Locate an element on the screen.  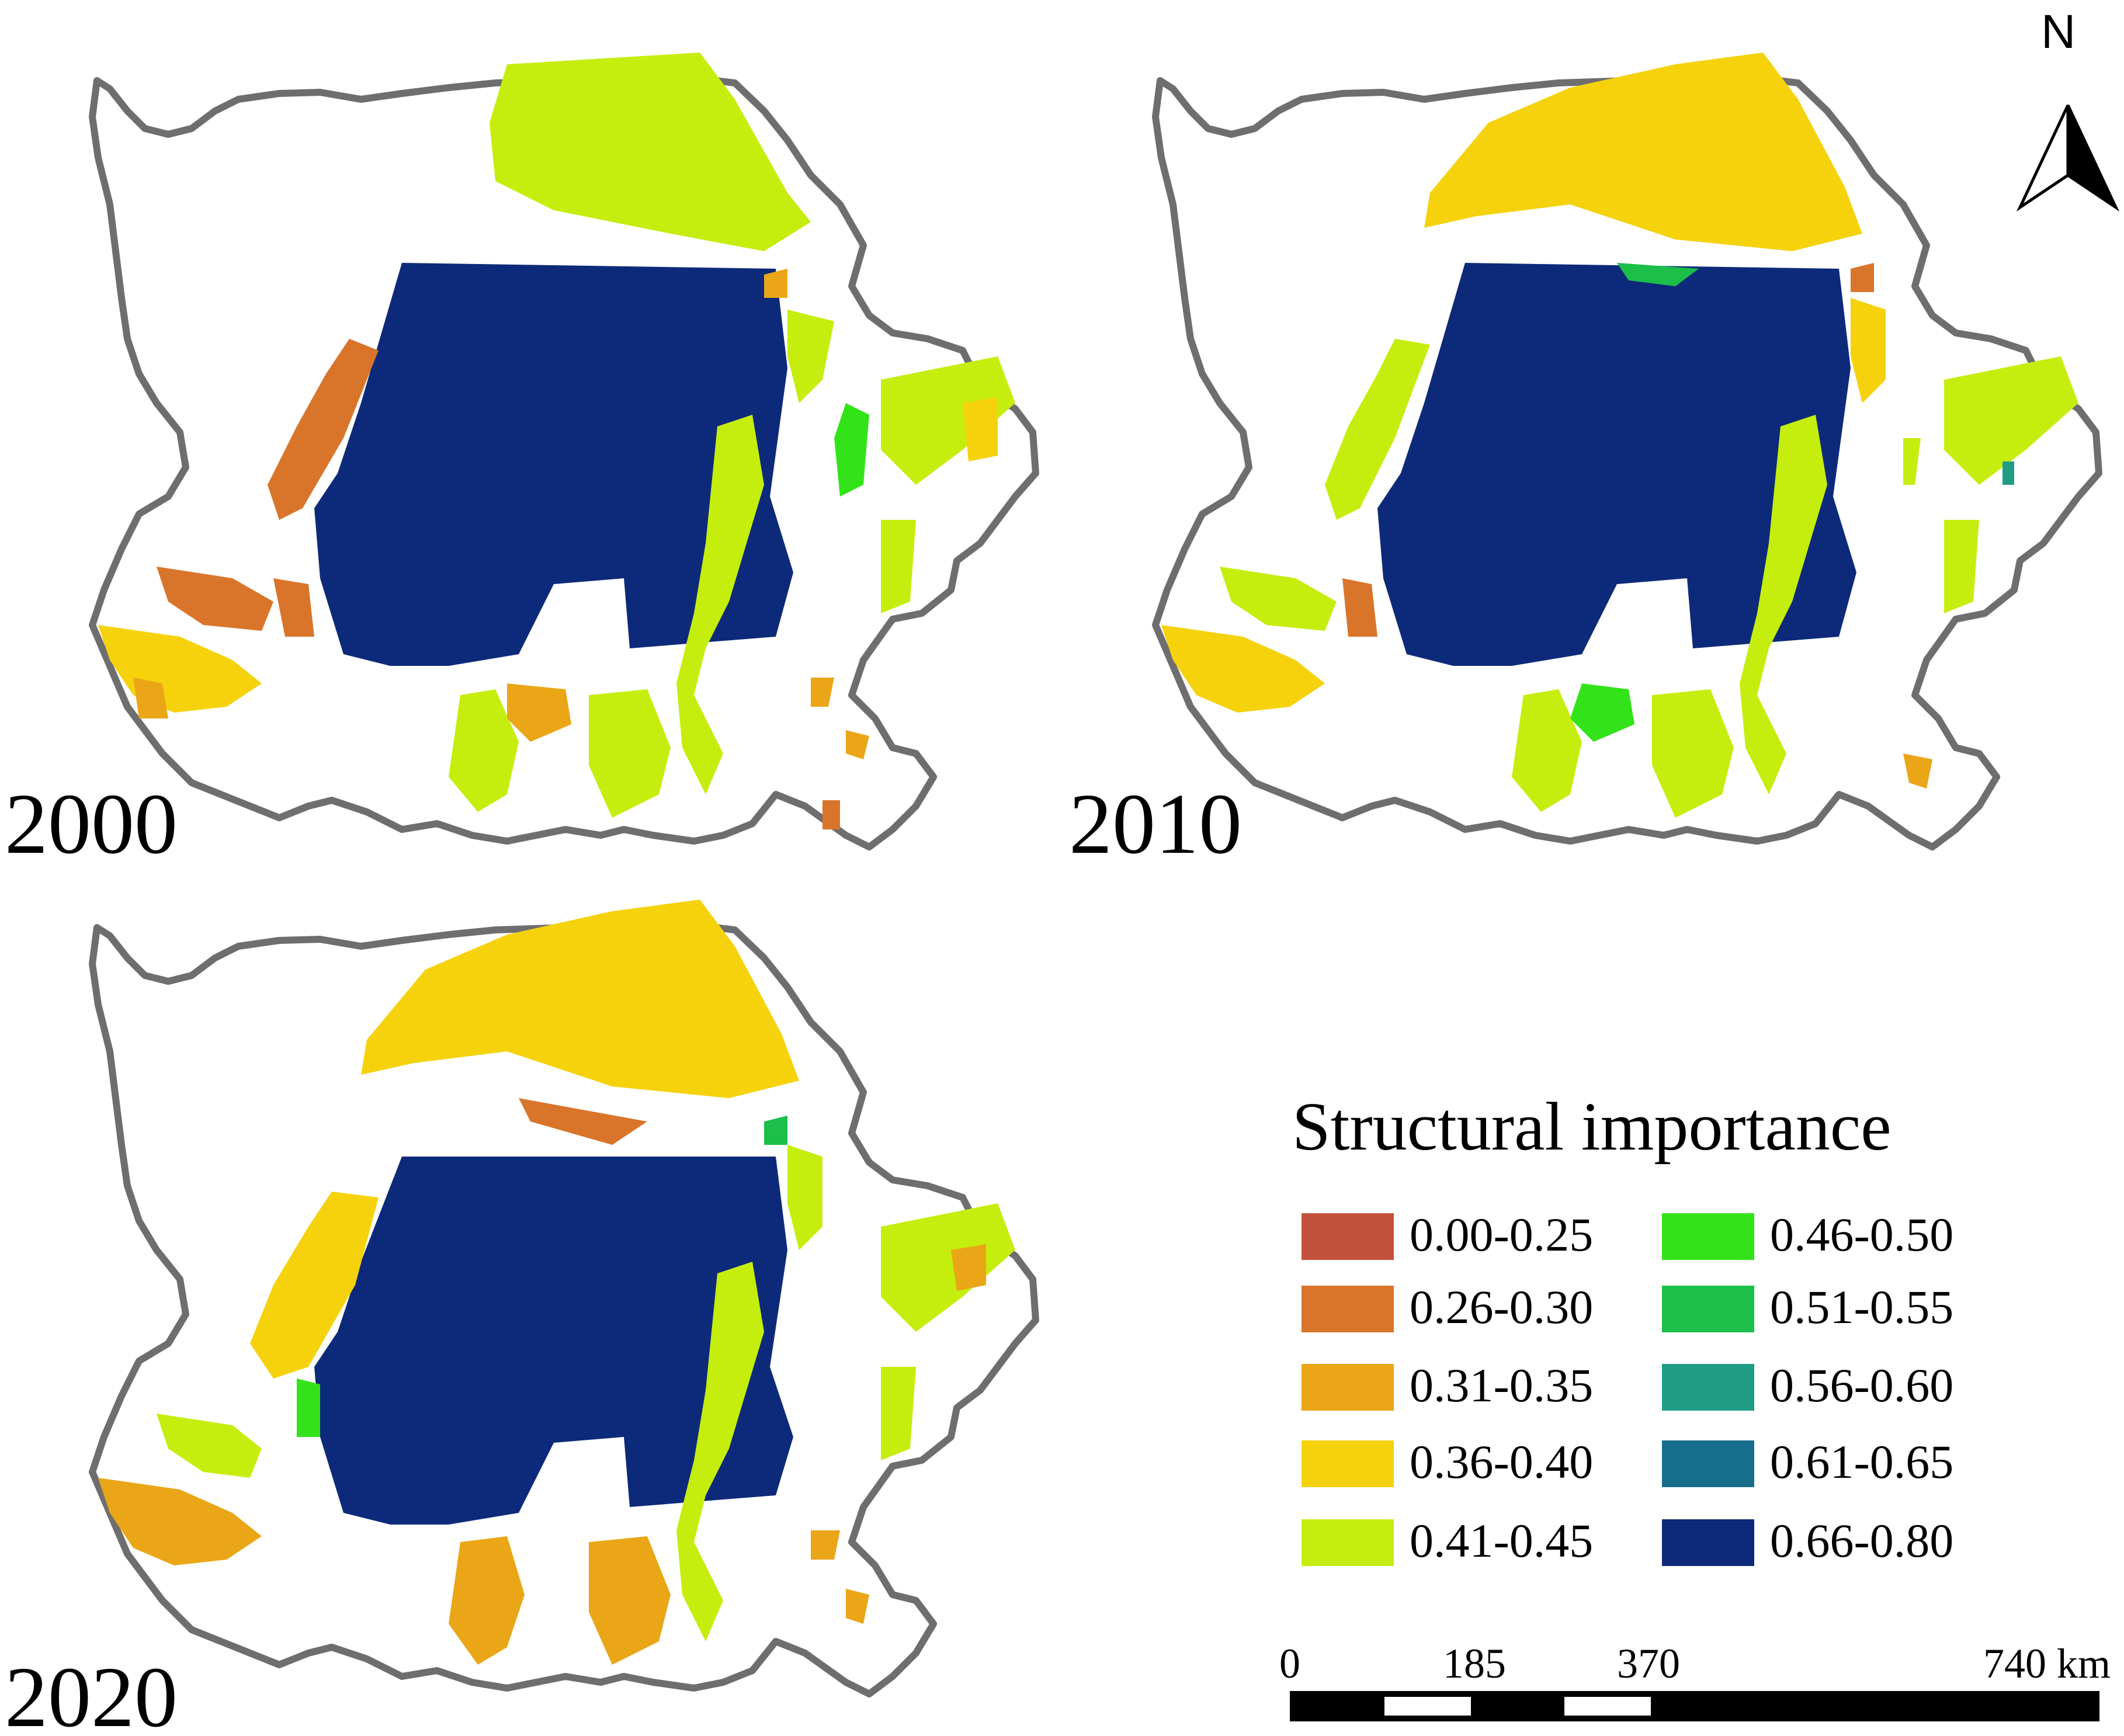
legend-label: 0.51-0.55 is located at coordinates (1862, 1307).